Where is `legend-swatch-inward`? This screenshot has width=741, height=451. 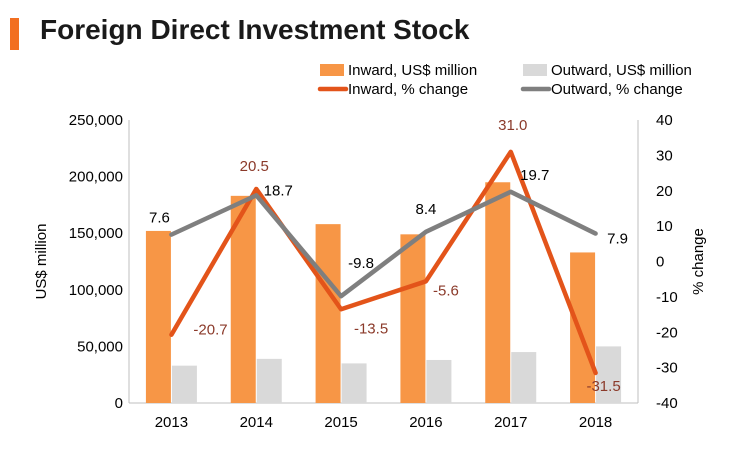 legend-swatch-inward is located at coordinates (332, 70).